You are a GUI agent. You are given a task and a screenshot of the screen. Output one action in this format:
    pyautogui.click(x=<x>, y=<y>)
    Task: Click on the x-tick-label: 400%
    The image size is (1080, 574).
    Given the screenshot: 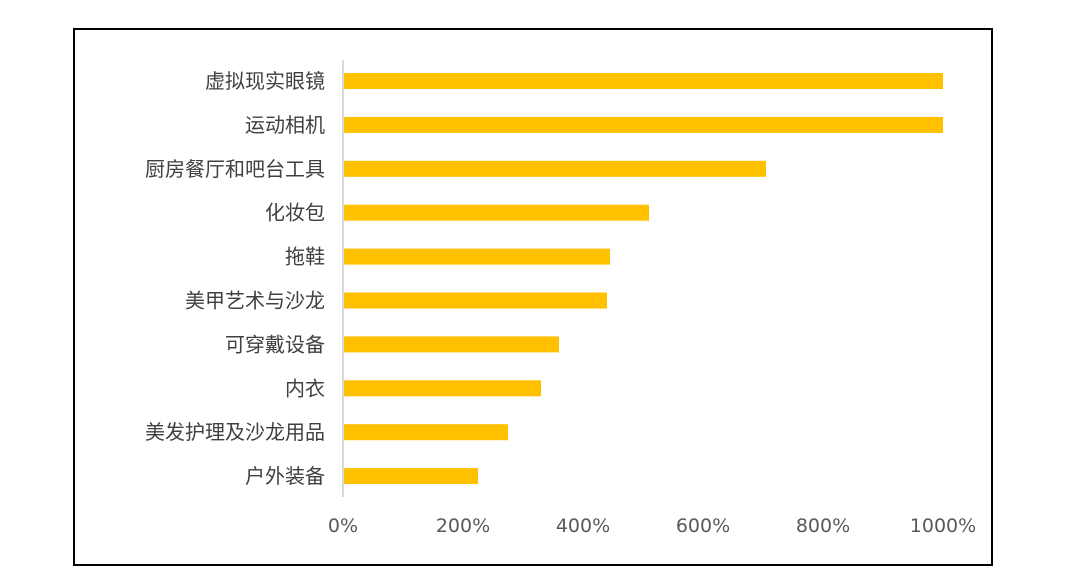 What is the action you would take?
    pyautogui.click(x=583, y=526)
    